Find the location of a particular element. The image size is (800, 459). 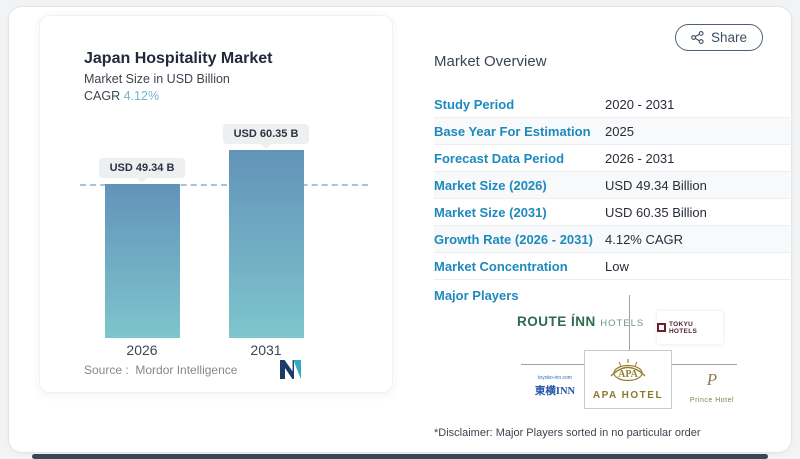

row-label: Forecast Data Period is located at coordinates (499, 158).